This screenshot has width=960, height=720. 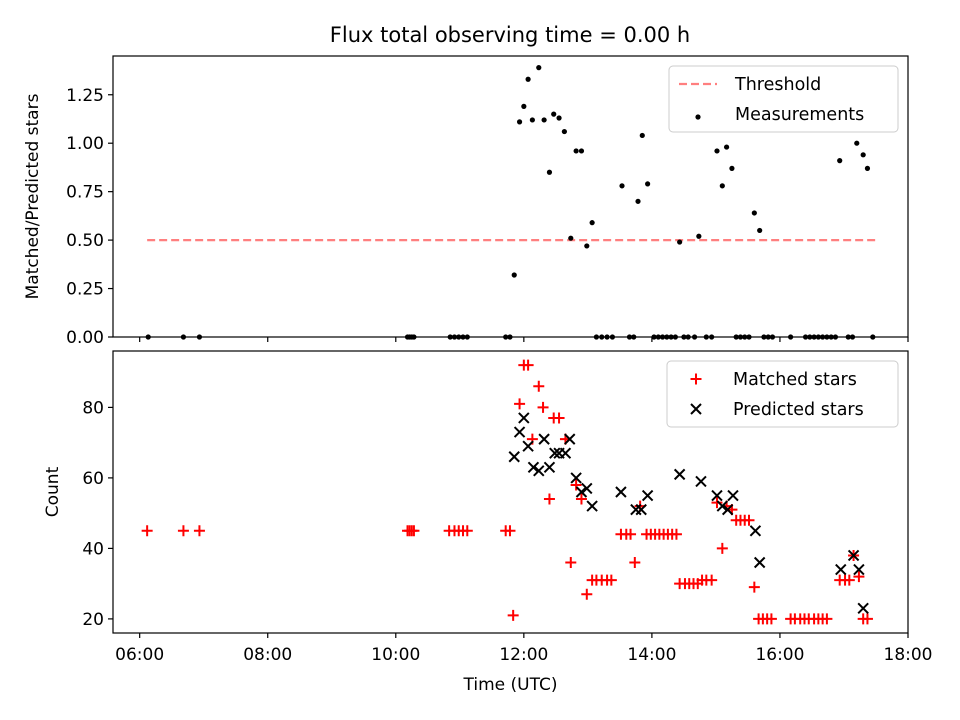 I want to click on y-tick-label: 60, so click(x=93, y=479).